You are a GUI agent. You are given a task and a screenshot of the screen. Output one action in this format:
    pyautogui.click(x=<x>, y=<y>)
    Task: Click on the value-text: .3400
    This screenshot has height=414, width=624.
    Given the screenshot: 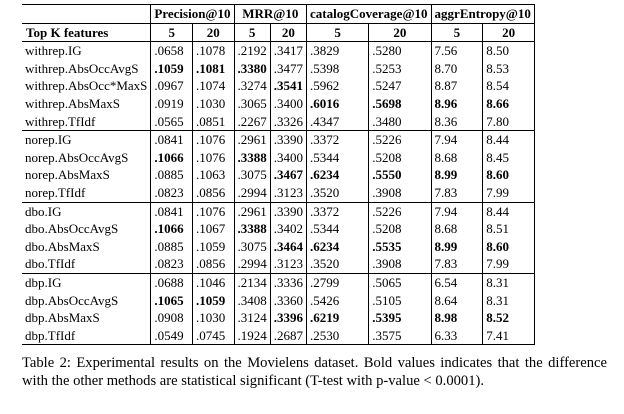 What is the action you would take?
    pyautogui.click(x=288, y=157)
    